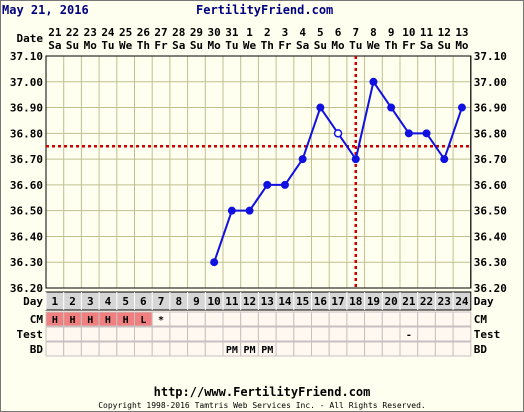 The height and width of the screenshot is (412, 524). Describe the element at coordinates (143, 320) in the screenshot. I see `cm-value: L` at that location.